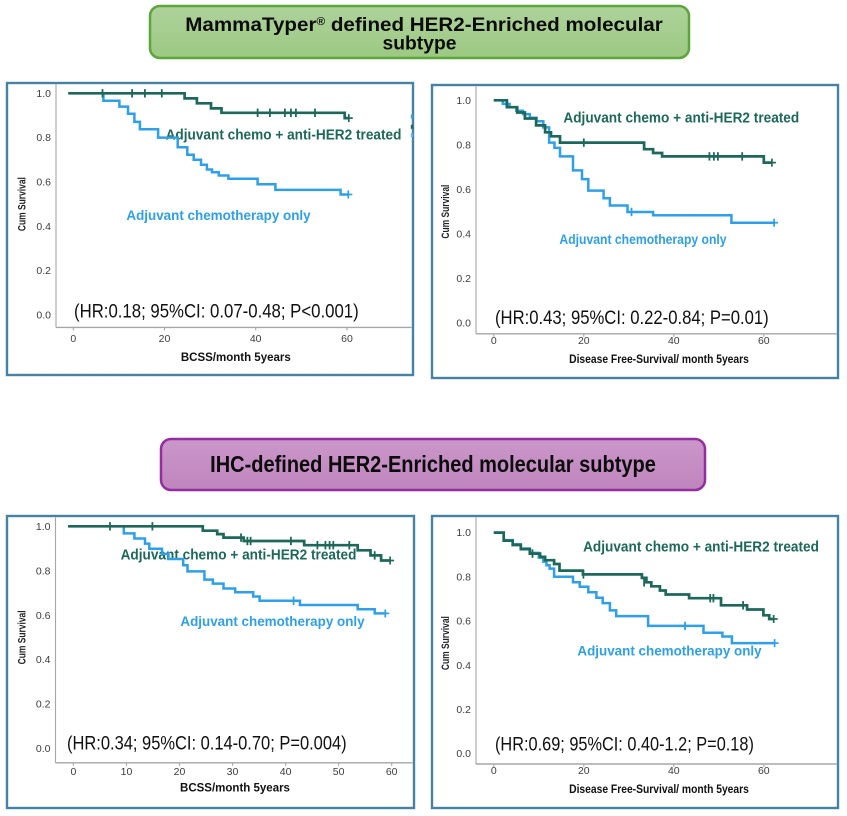 This screenshot has height=816, width=847. What do you see at coordinates (233, 772) in the screenshot?
I see `svg-text: 30` at bounding box center [233, 772].